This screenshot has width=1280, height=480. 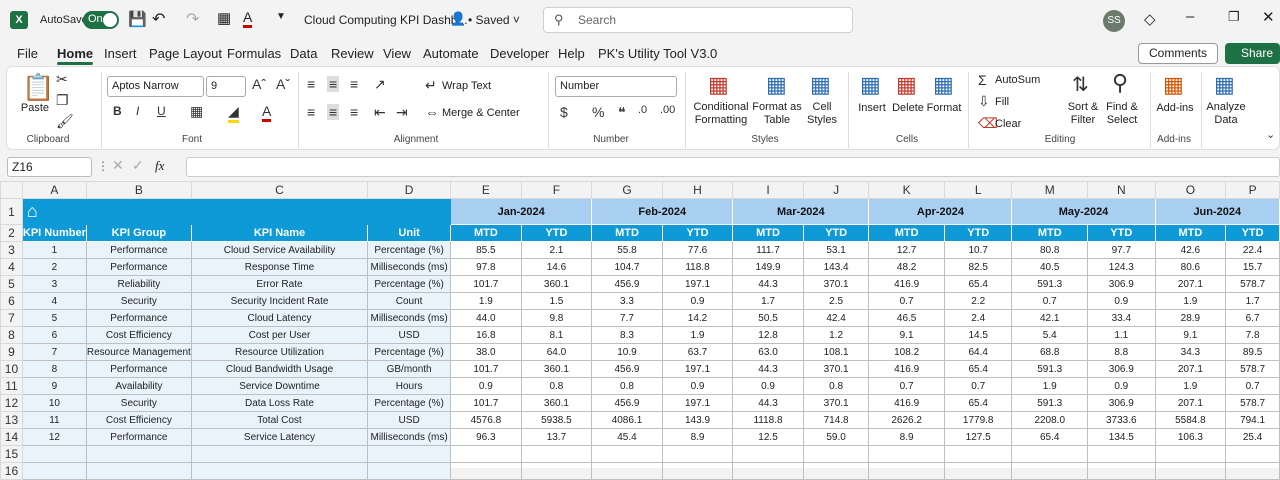 I want to click on table-cell: 6.7, so click(x=1252, y=318).